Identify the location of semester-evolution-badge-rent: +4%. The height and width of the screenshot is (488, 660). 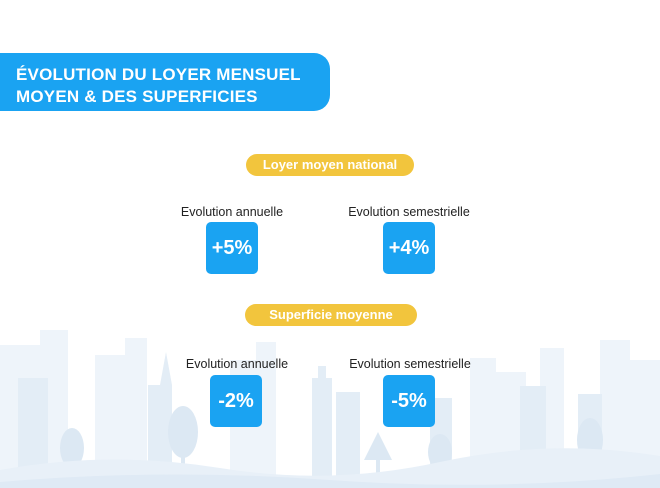
(409, 248).